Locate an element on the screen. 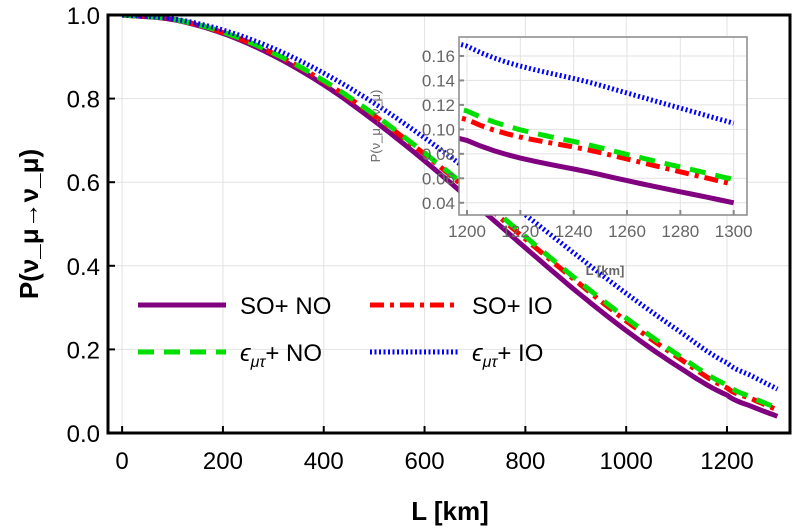 This screenshot has width=793, height=531. series-line-so-io is located at coordinates (597, 150).